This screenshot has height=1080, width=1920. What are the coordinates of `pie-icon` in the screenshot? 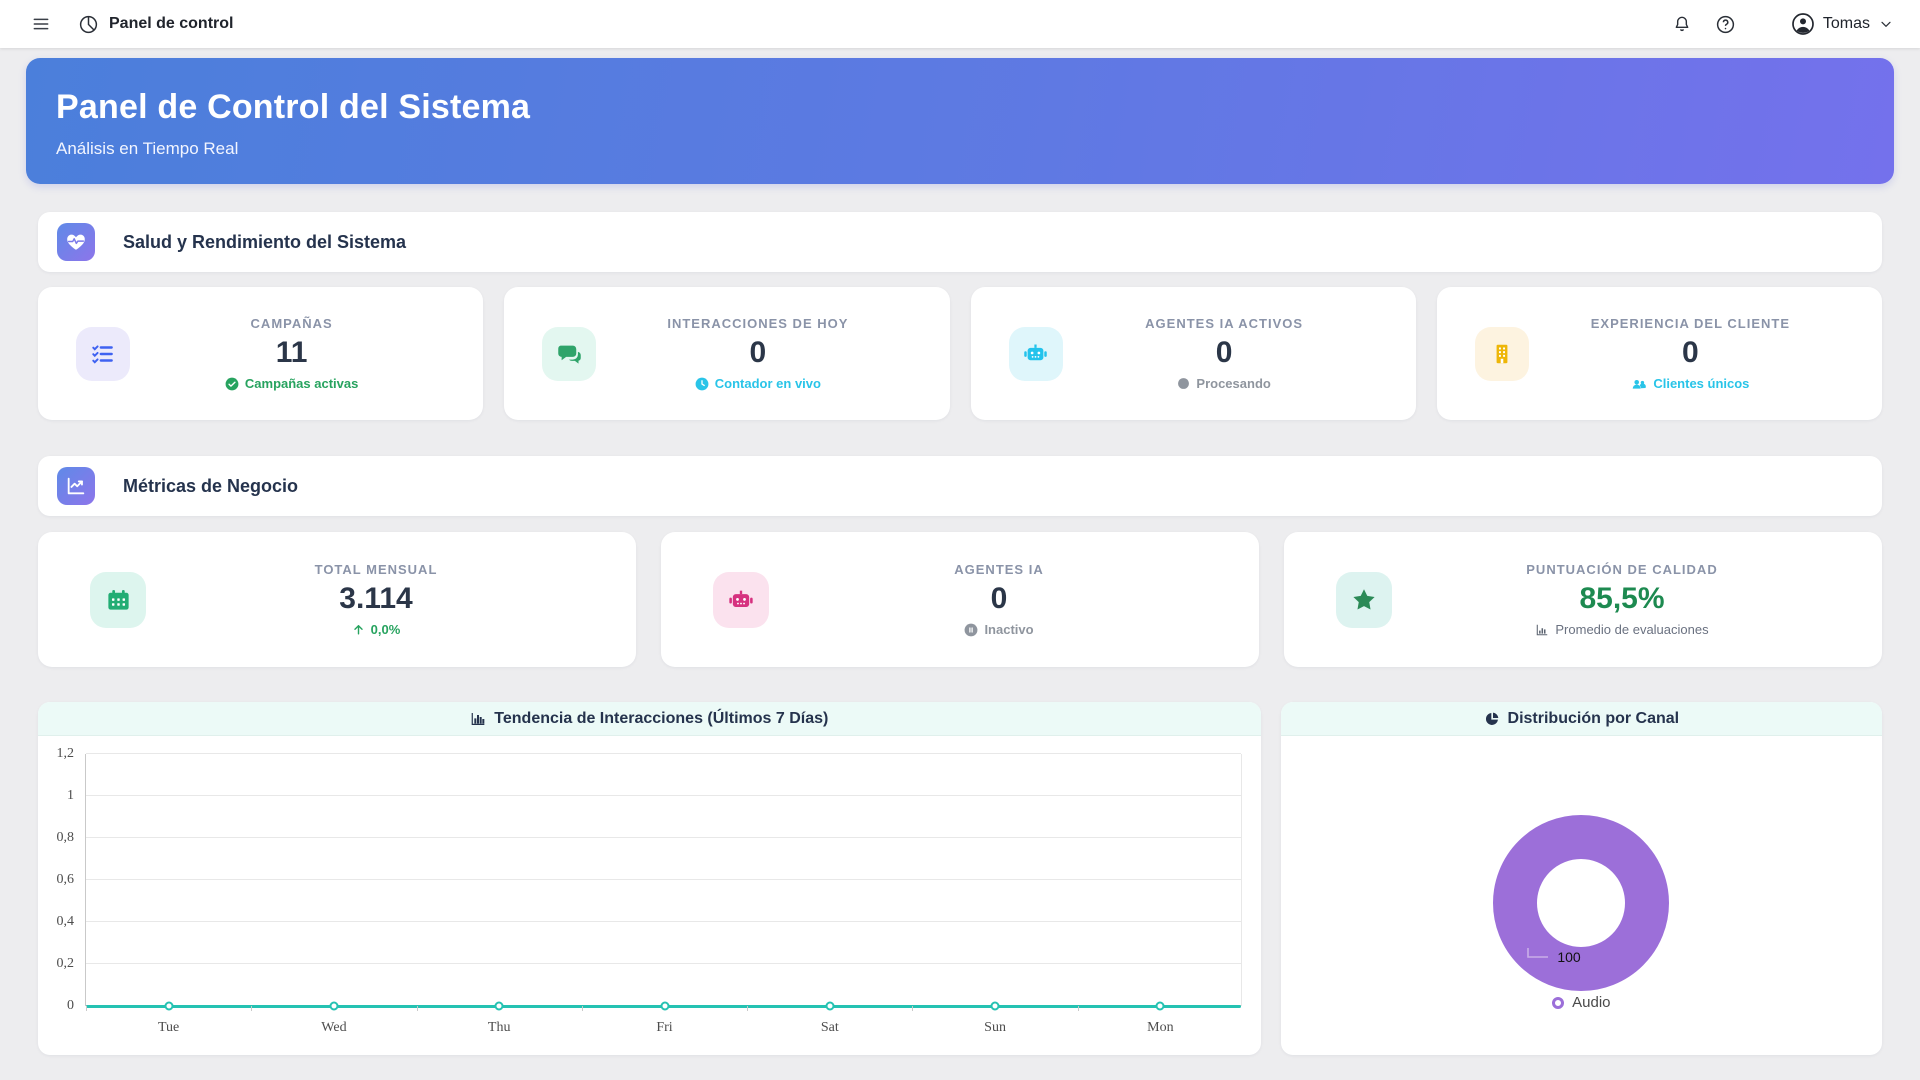 It's located at (1492, 719).